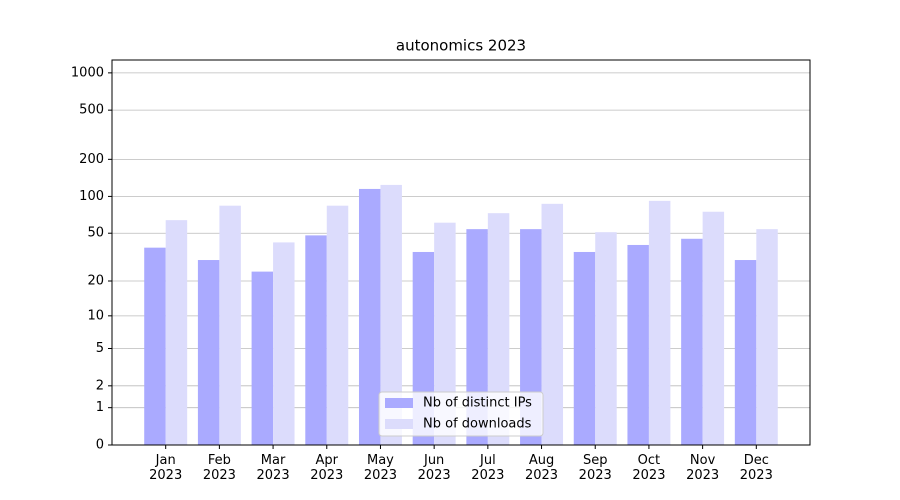 This screenshot has width=900, height=500. Describe the element at coordinates (100, 445) in the screenshot. I see `y-tick-label: 0` at that location.